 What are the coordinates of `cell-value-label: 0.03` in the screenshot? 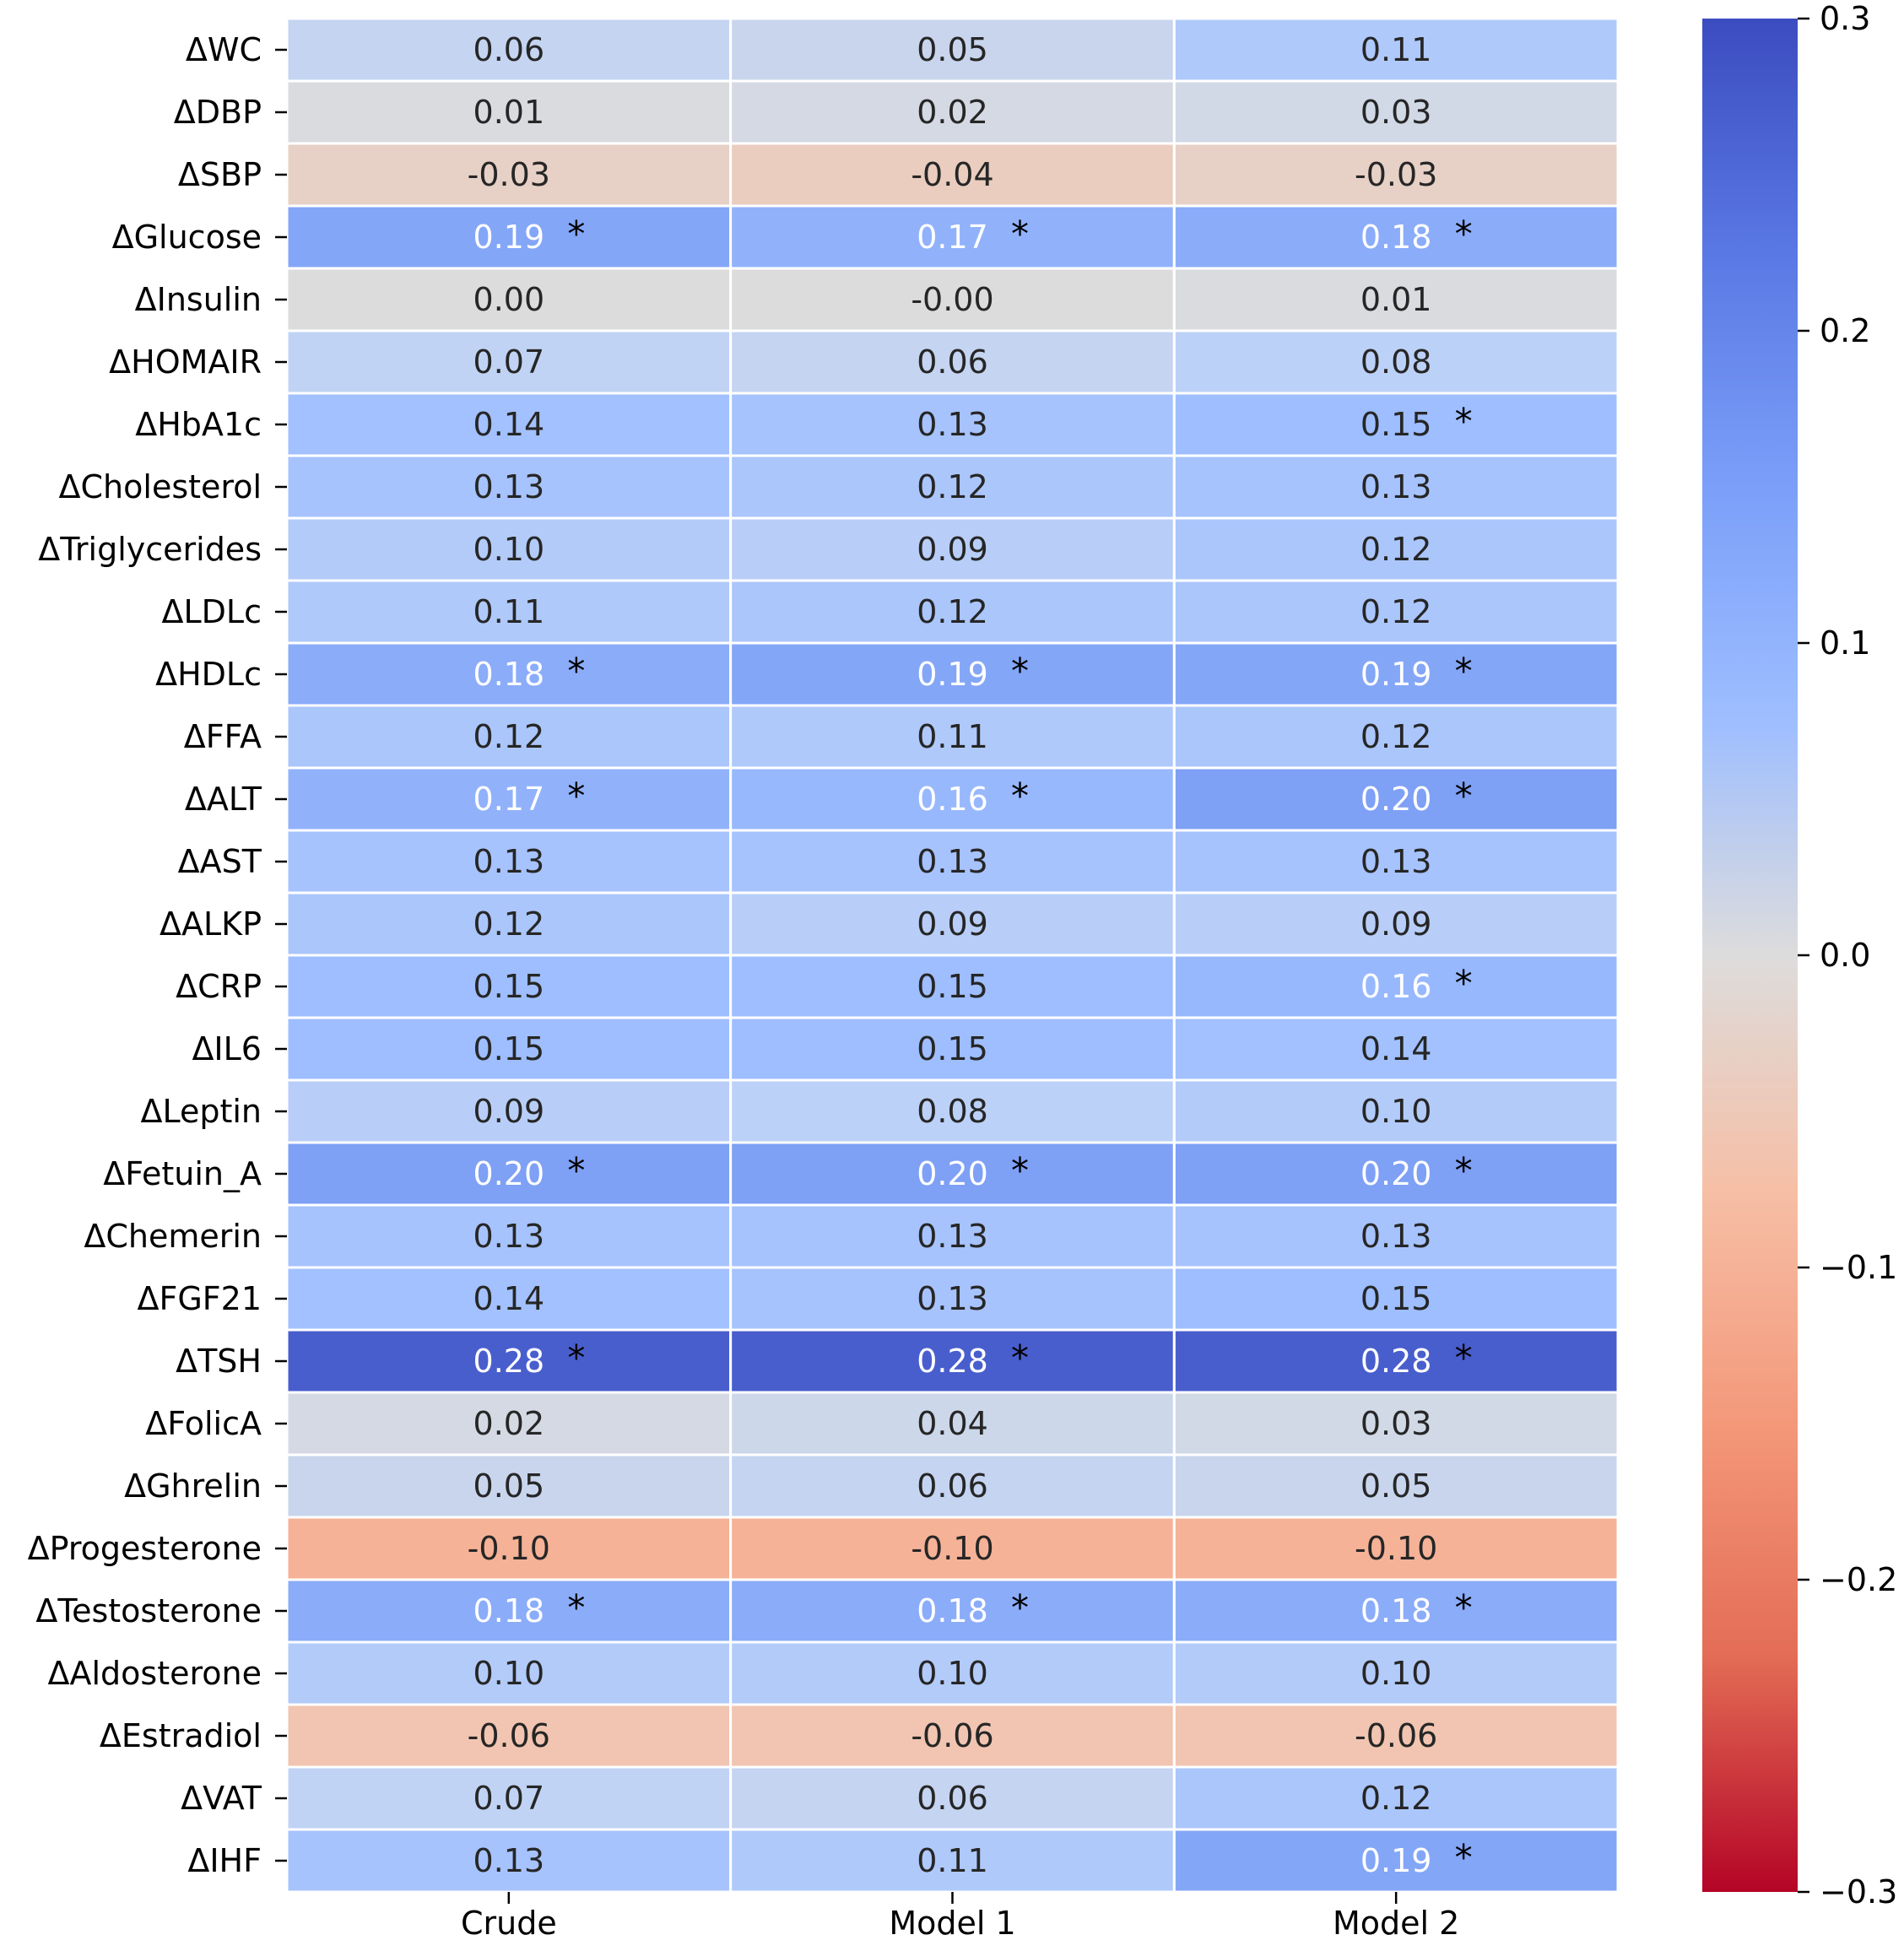 It's located at (1396, 1423).